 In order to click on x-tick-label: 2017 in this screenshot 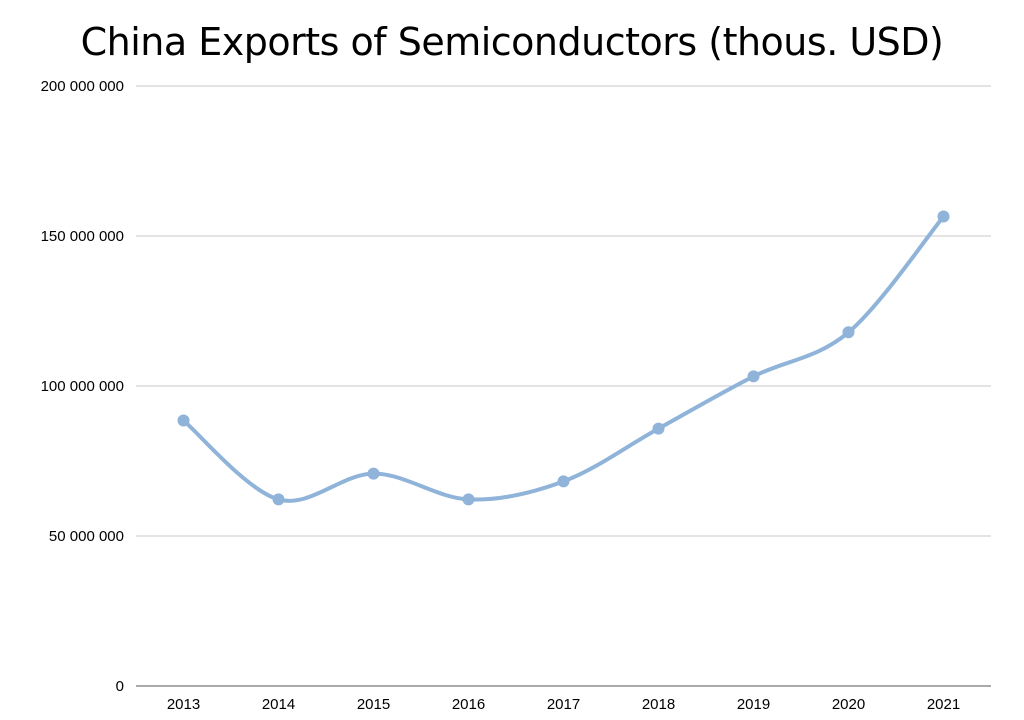, I will do `click(563, 704)`.